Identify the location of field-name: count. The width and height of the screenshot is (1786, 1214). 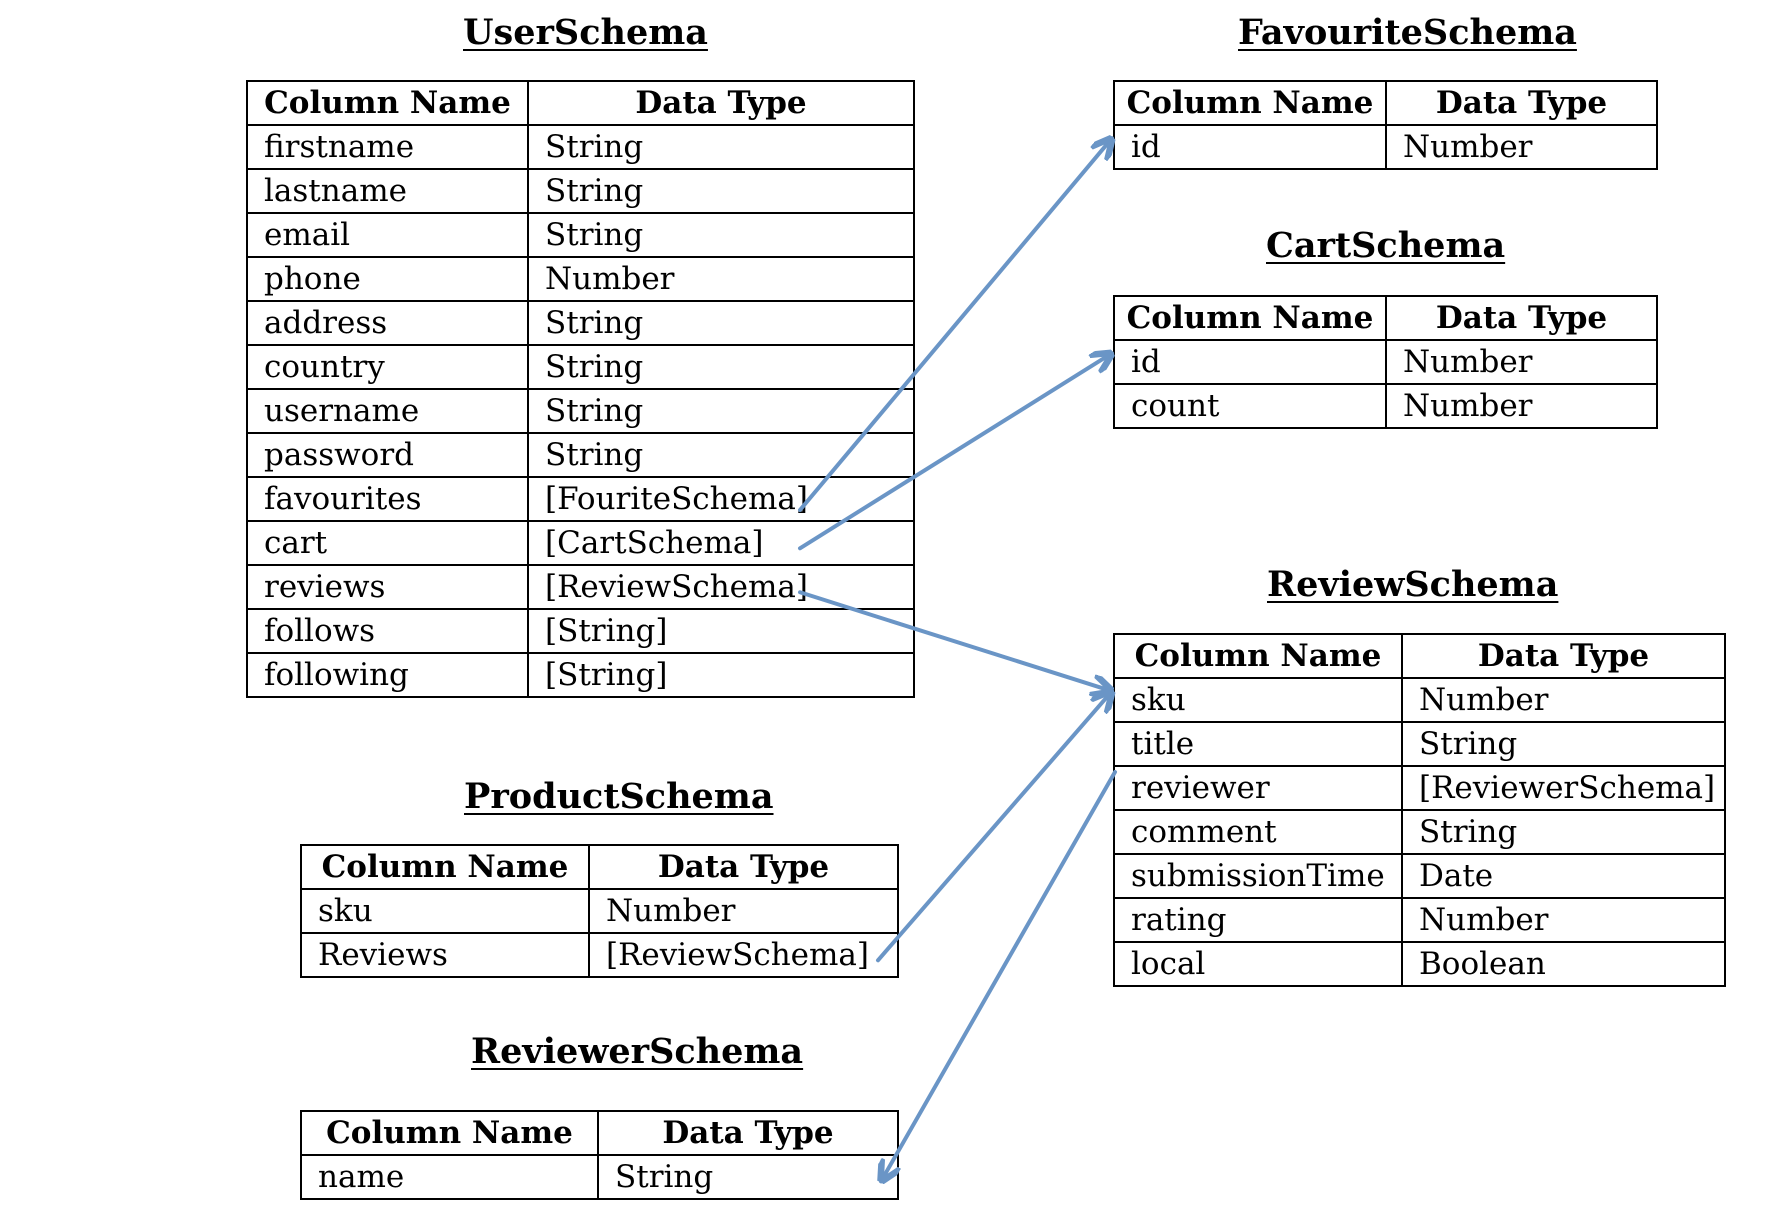
(1250, 406).